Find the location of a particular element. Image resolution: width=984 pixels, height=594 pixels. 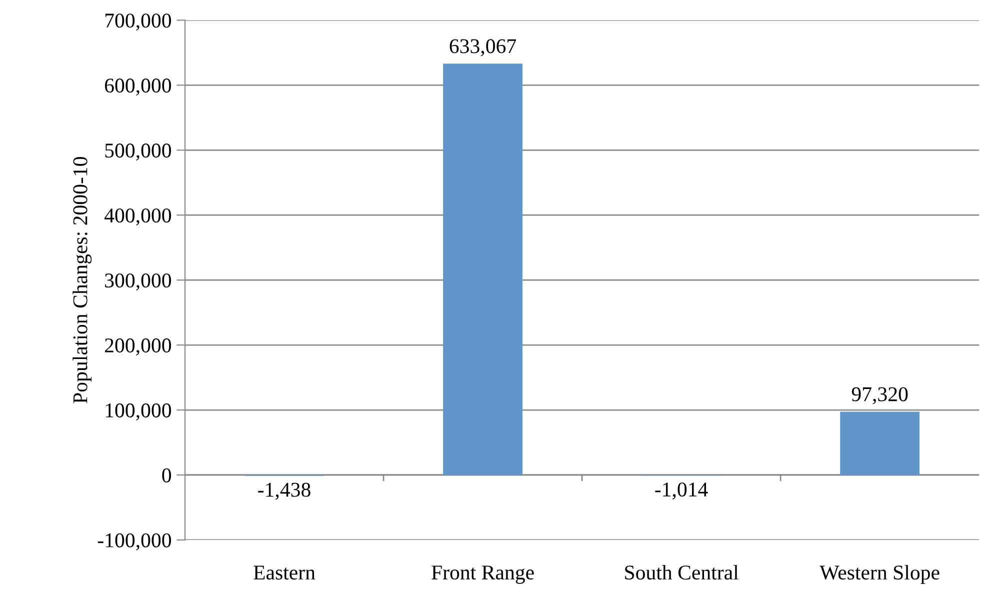

x-tick-label: South Central is located at coordinates (681, 572).